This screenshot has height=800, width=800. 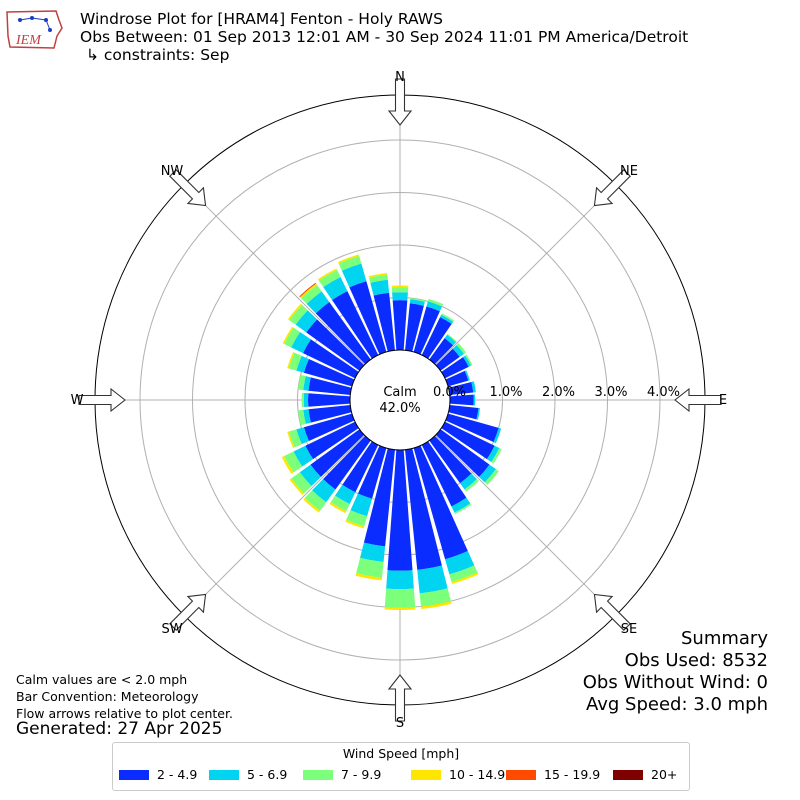 I want to click on legend-item: 10 - 14.9, so click(x=458, y=774).